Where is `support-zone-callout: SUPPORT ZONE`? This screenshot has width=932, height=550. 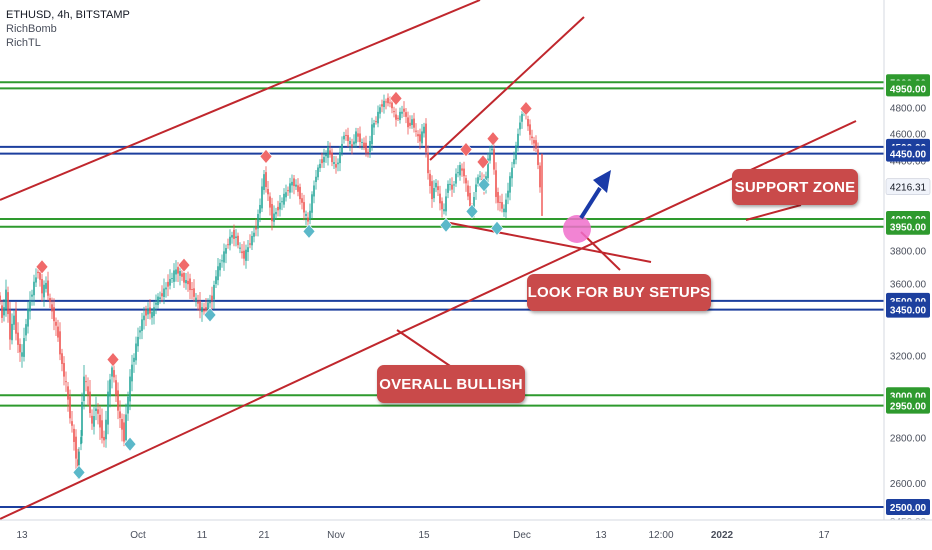
support-zone-callout: SUPPORT ZONE is located at coordinates (795, 187).